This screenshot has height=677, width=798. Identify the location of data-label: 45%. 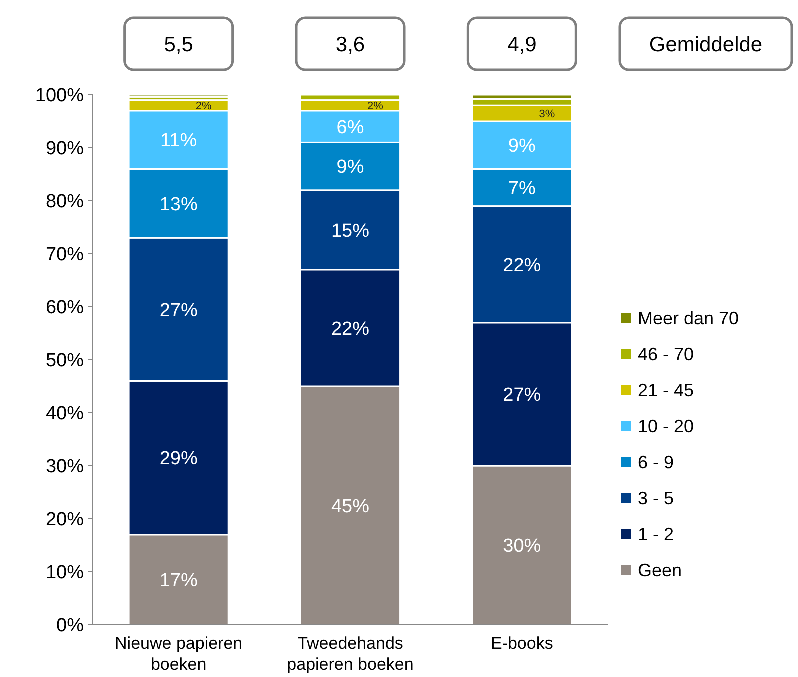
(350, 507).